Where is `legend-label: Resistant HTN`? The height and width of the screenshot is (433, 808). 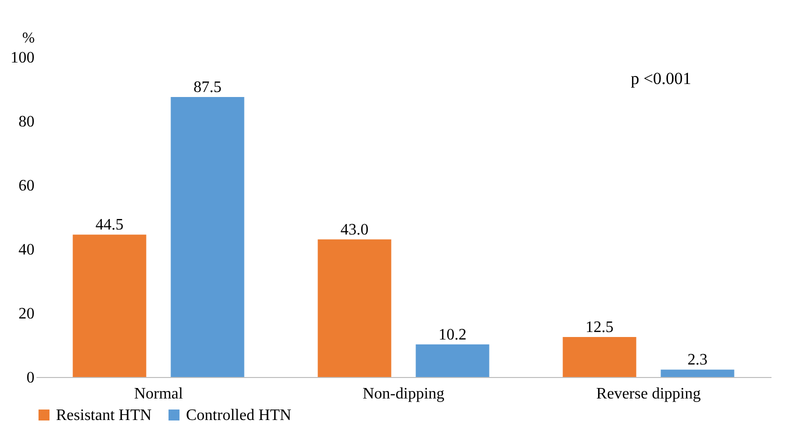 legend-label: Resistant HTN is located at coordinates (104, 415).